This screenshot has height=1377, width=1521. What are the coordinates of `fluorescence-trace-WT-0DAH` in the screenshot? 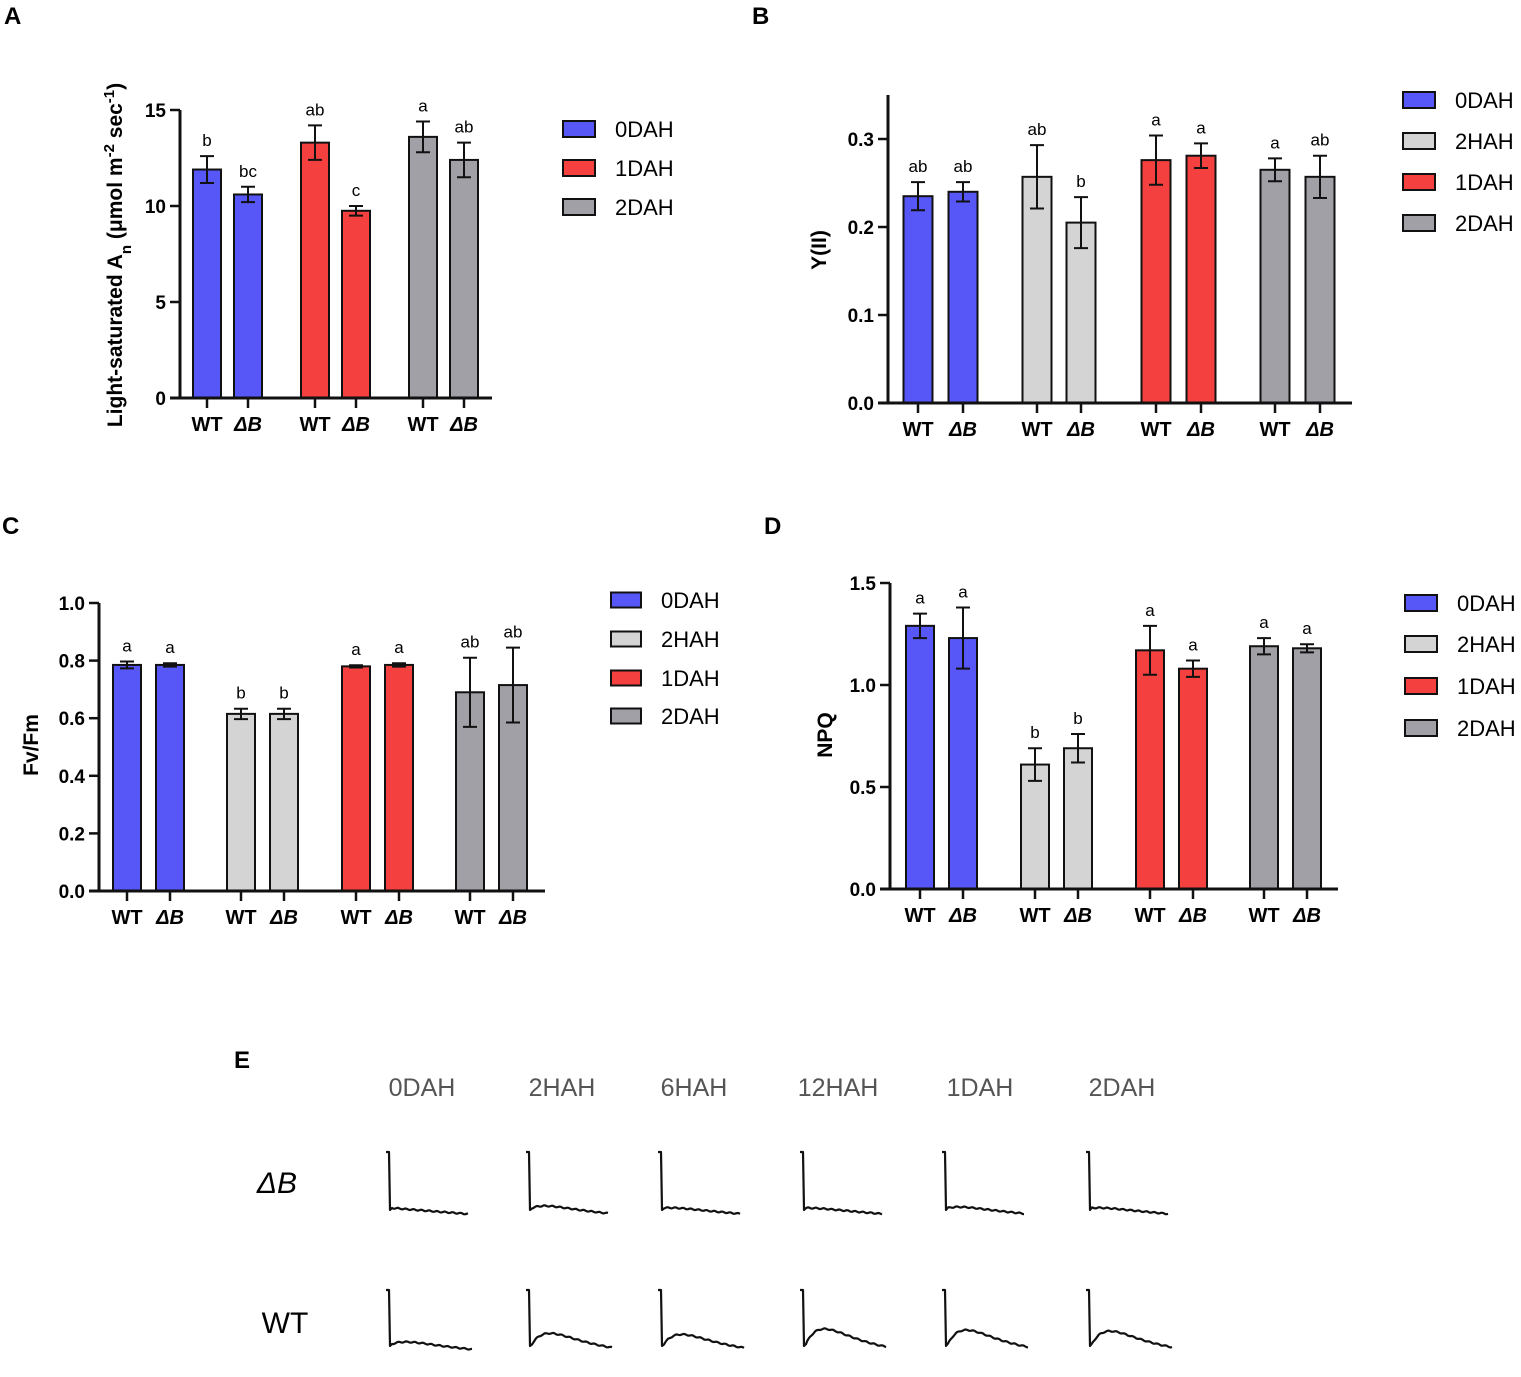 It's located at (429, 1319).